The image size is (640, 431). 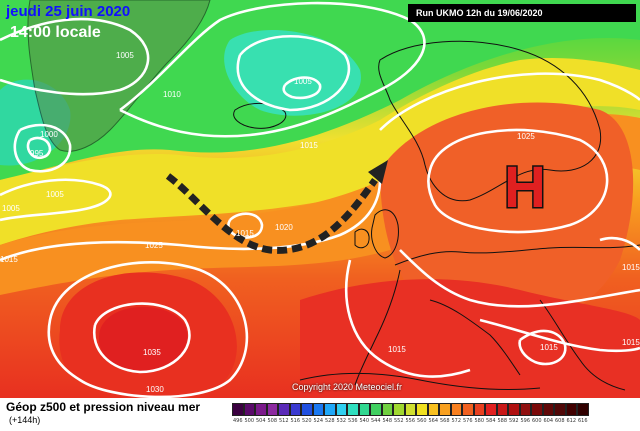 What do you see at coordinates (433, 421) in the screenshot?
I see `color-scale-label: 564` at bounding box center [433, 421].